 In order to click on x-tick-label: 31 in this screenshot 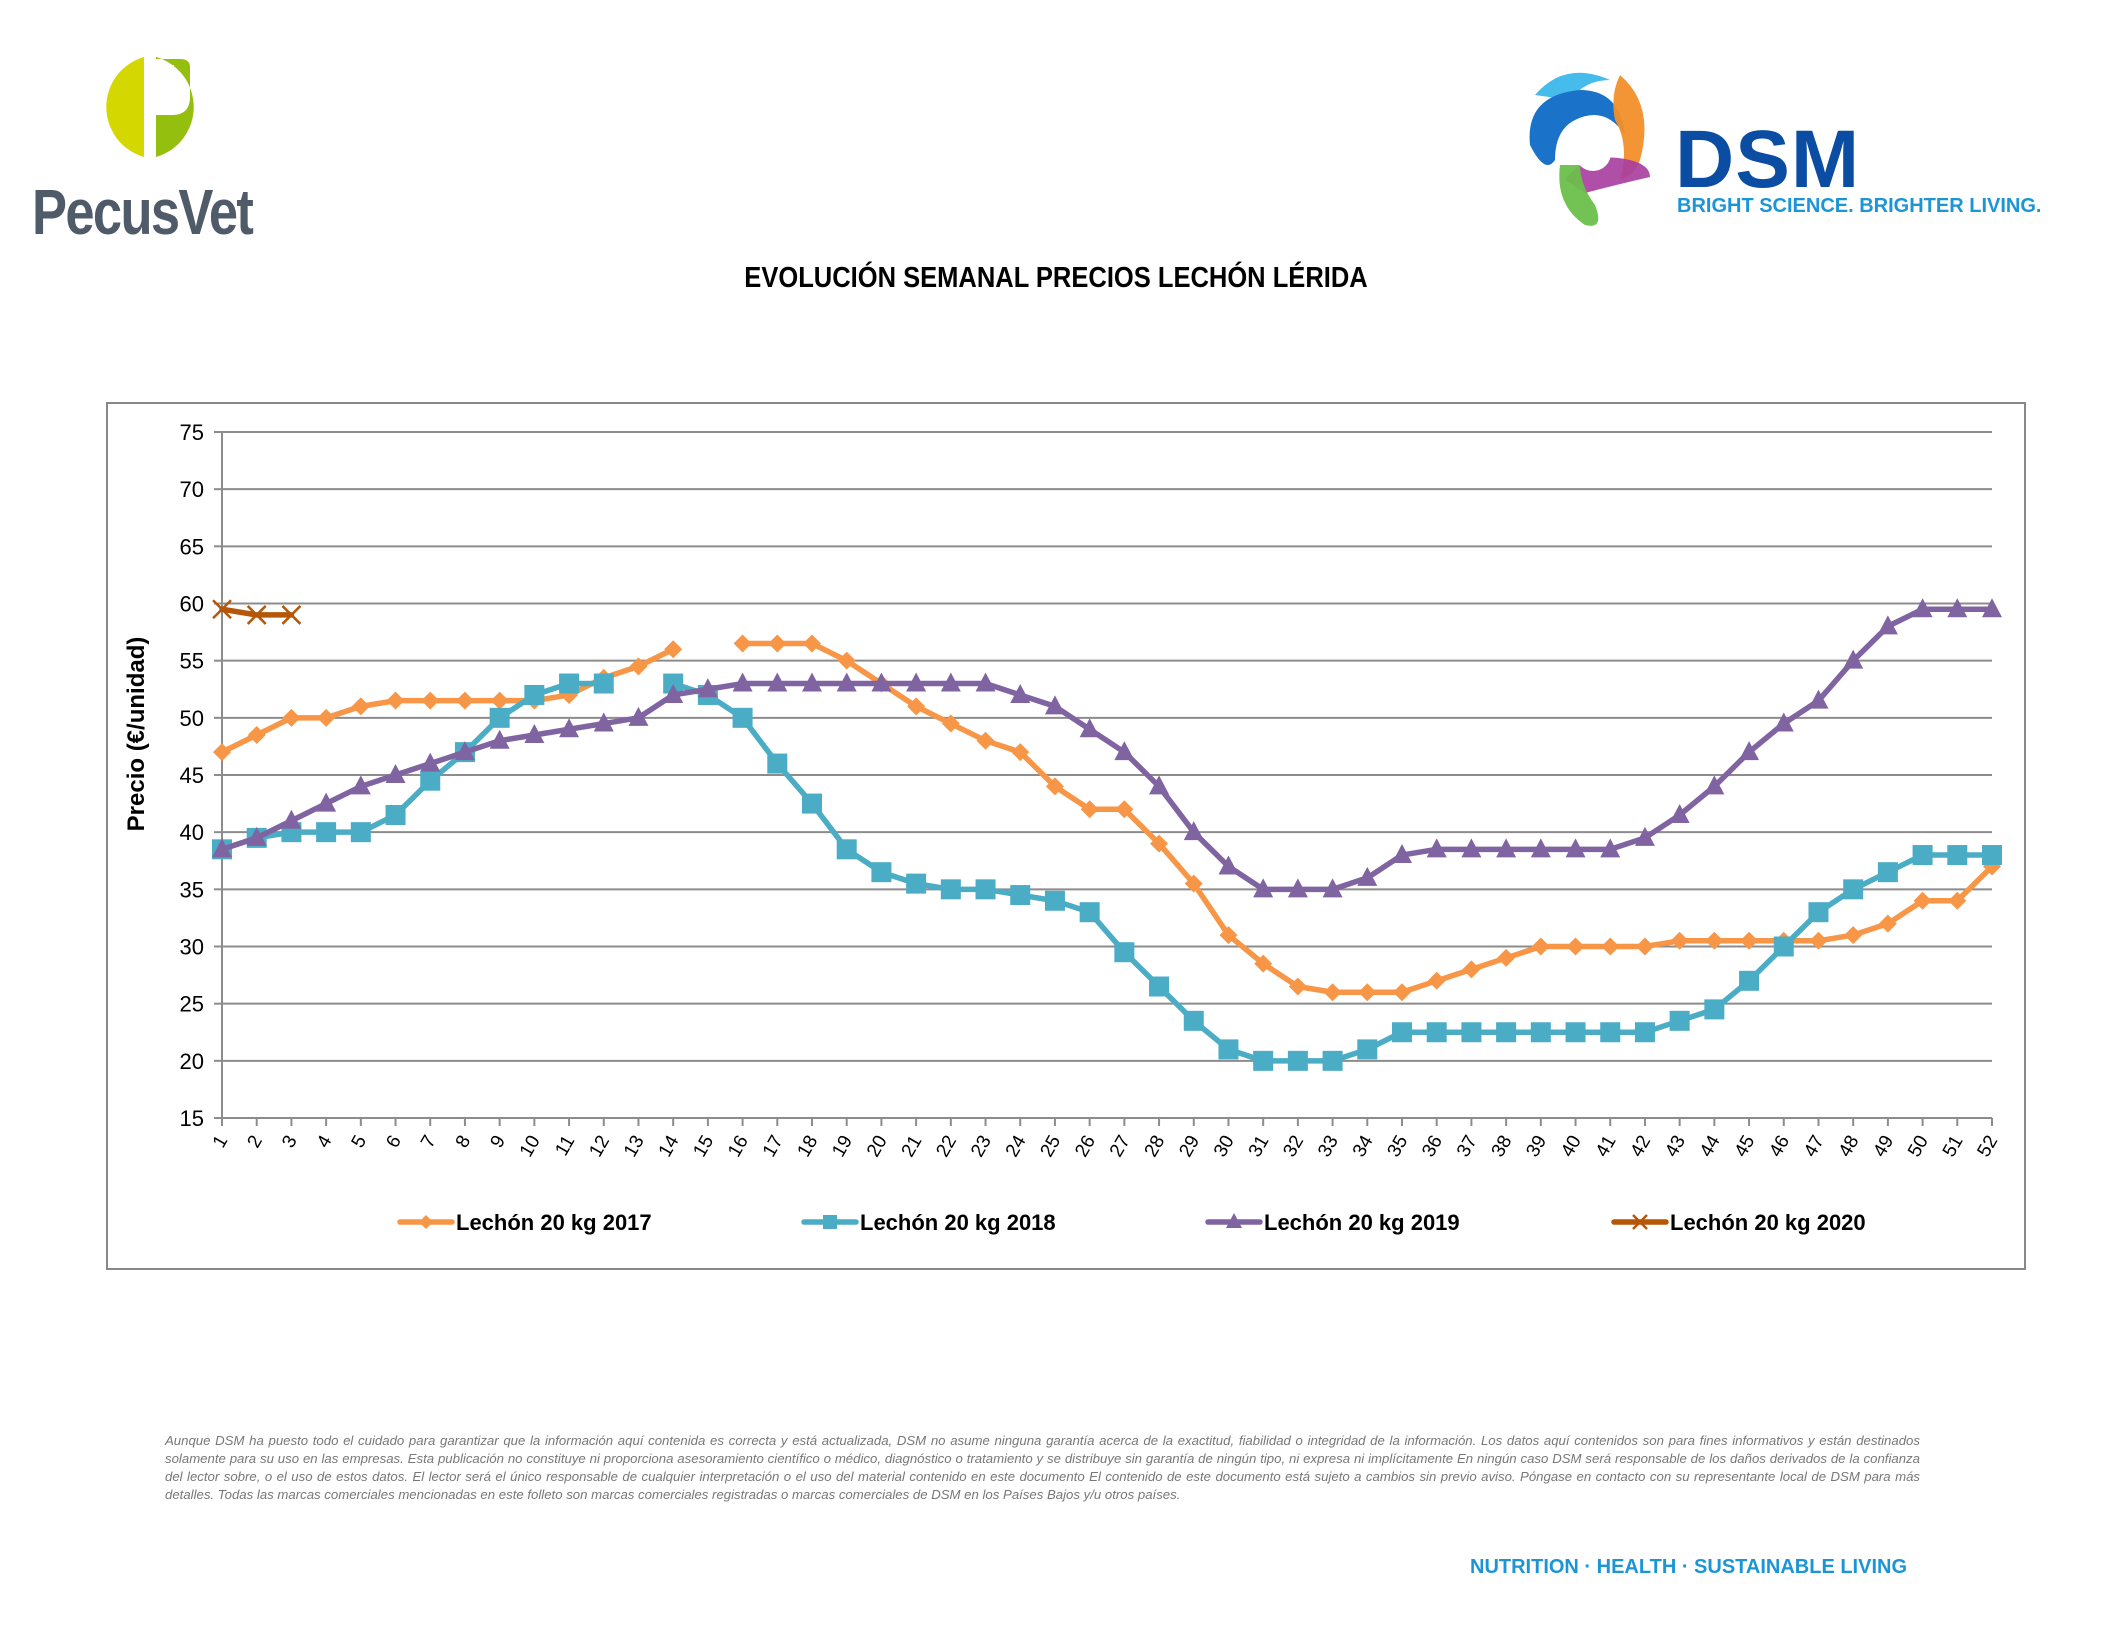, I will do `click(1259, 1146)`.